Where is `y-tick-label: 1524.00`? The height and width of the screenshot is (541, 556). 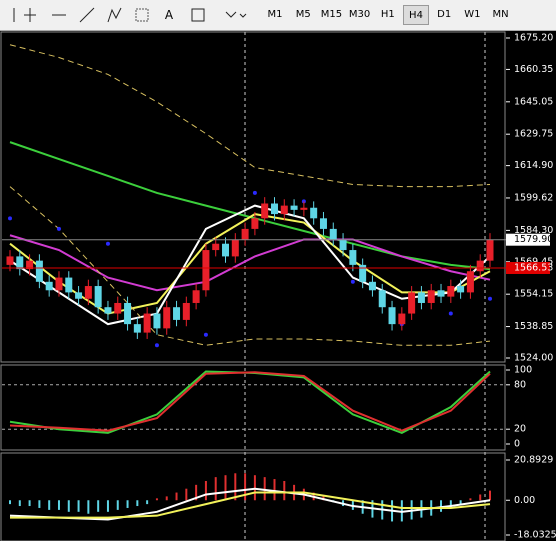
y-tick-label: 1524.00 is located at coordinates (533, 358).